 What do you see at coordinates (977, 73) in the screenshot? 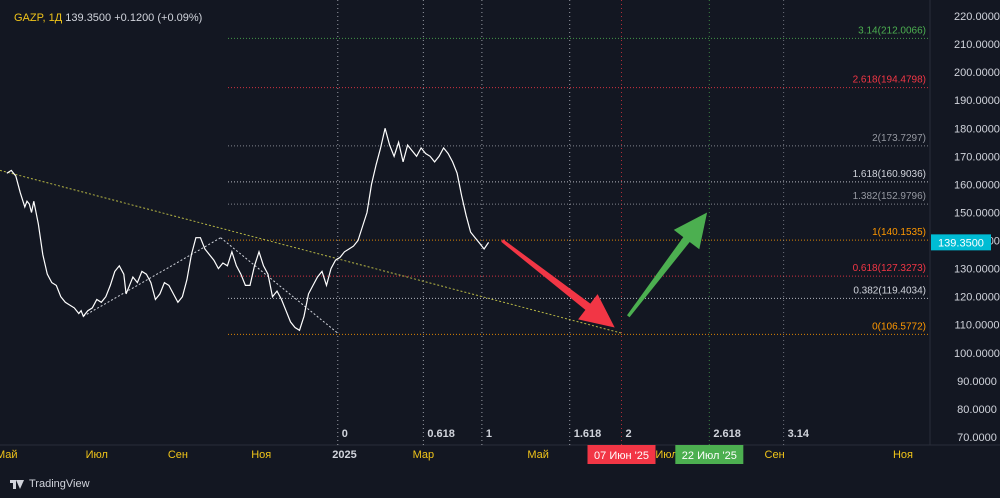
I see `y-tick-label: 200.0000` at bounding box center [977, 73].